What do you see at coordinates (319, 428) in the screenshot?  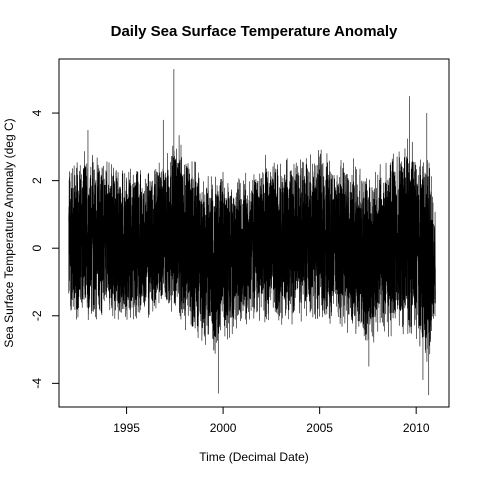 I see `x-tick-label: 2005` at bounding box center [319, 428].